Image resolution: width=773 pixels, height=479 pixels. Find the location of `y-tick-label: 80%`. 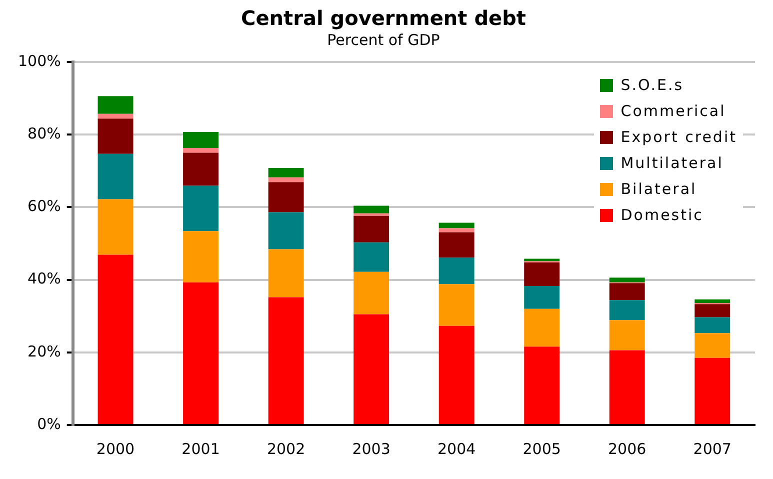

y-tick-label: 80% is located at coordinates (44, 133).